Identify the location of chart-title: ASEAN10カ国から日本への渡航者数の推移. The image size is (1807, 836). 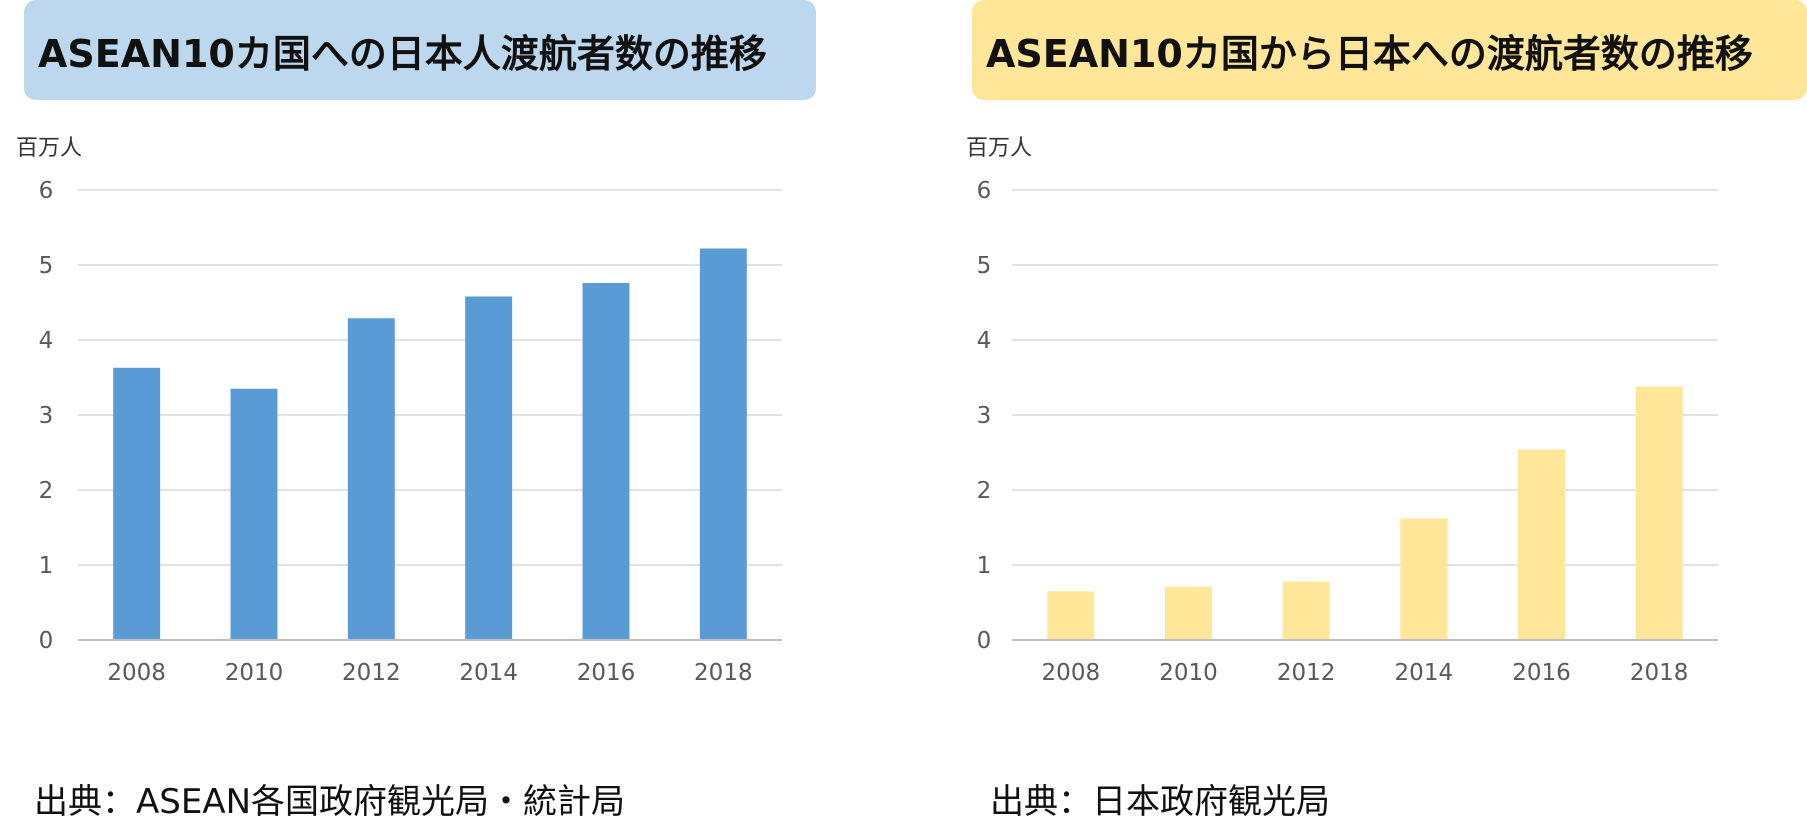
(1389, 50).